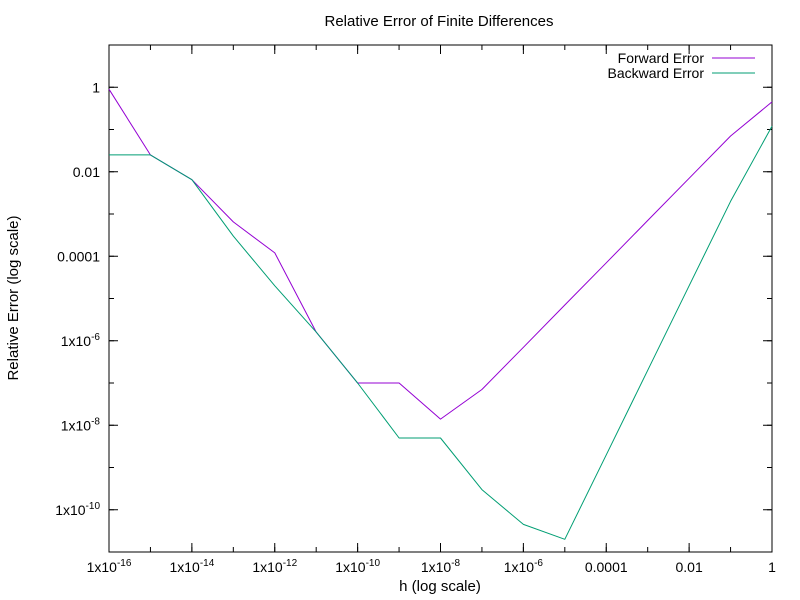  Describe the element at coordinates (524, 566) in the screenshot. I see `x-tick-label: 1x10⁻⁶` at that location.